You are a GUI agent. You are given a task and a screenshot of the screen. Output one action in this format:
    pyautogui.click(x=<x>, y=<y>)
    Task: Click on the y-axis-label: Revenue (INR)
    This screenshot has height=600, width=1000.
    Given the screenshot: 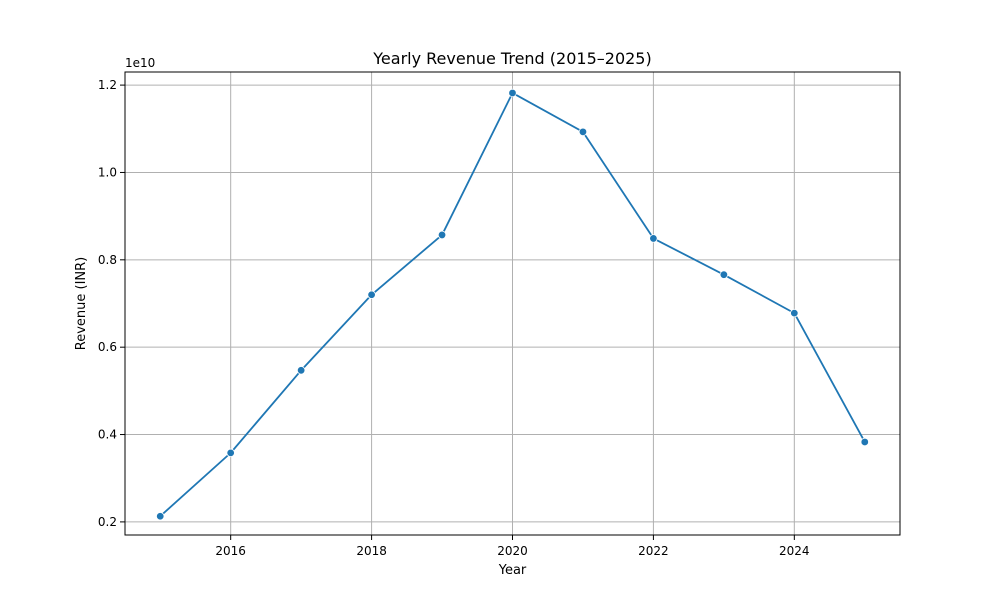 What is the action you would take?
    pyautogui.click(x=81, y=303)
    